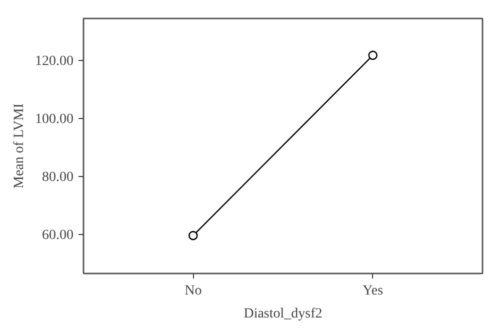  I want to click on x-tick-label: No, so click(193, 291).